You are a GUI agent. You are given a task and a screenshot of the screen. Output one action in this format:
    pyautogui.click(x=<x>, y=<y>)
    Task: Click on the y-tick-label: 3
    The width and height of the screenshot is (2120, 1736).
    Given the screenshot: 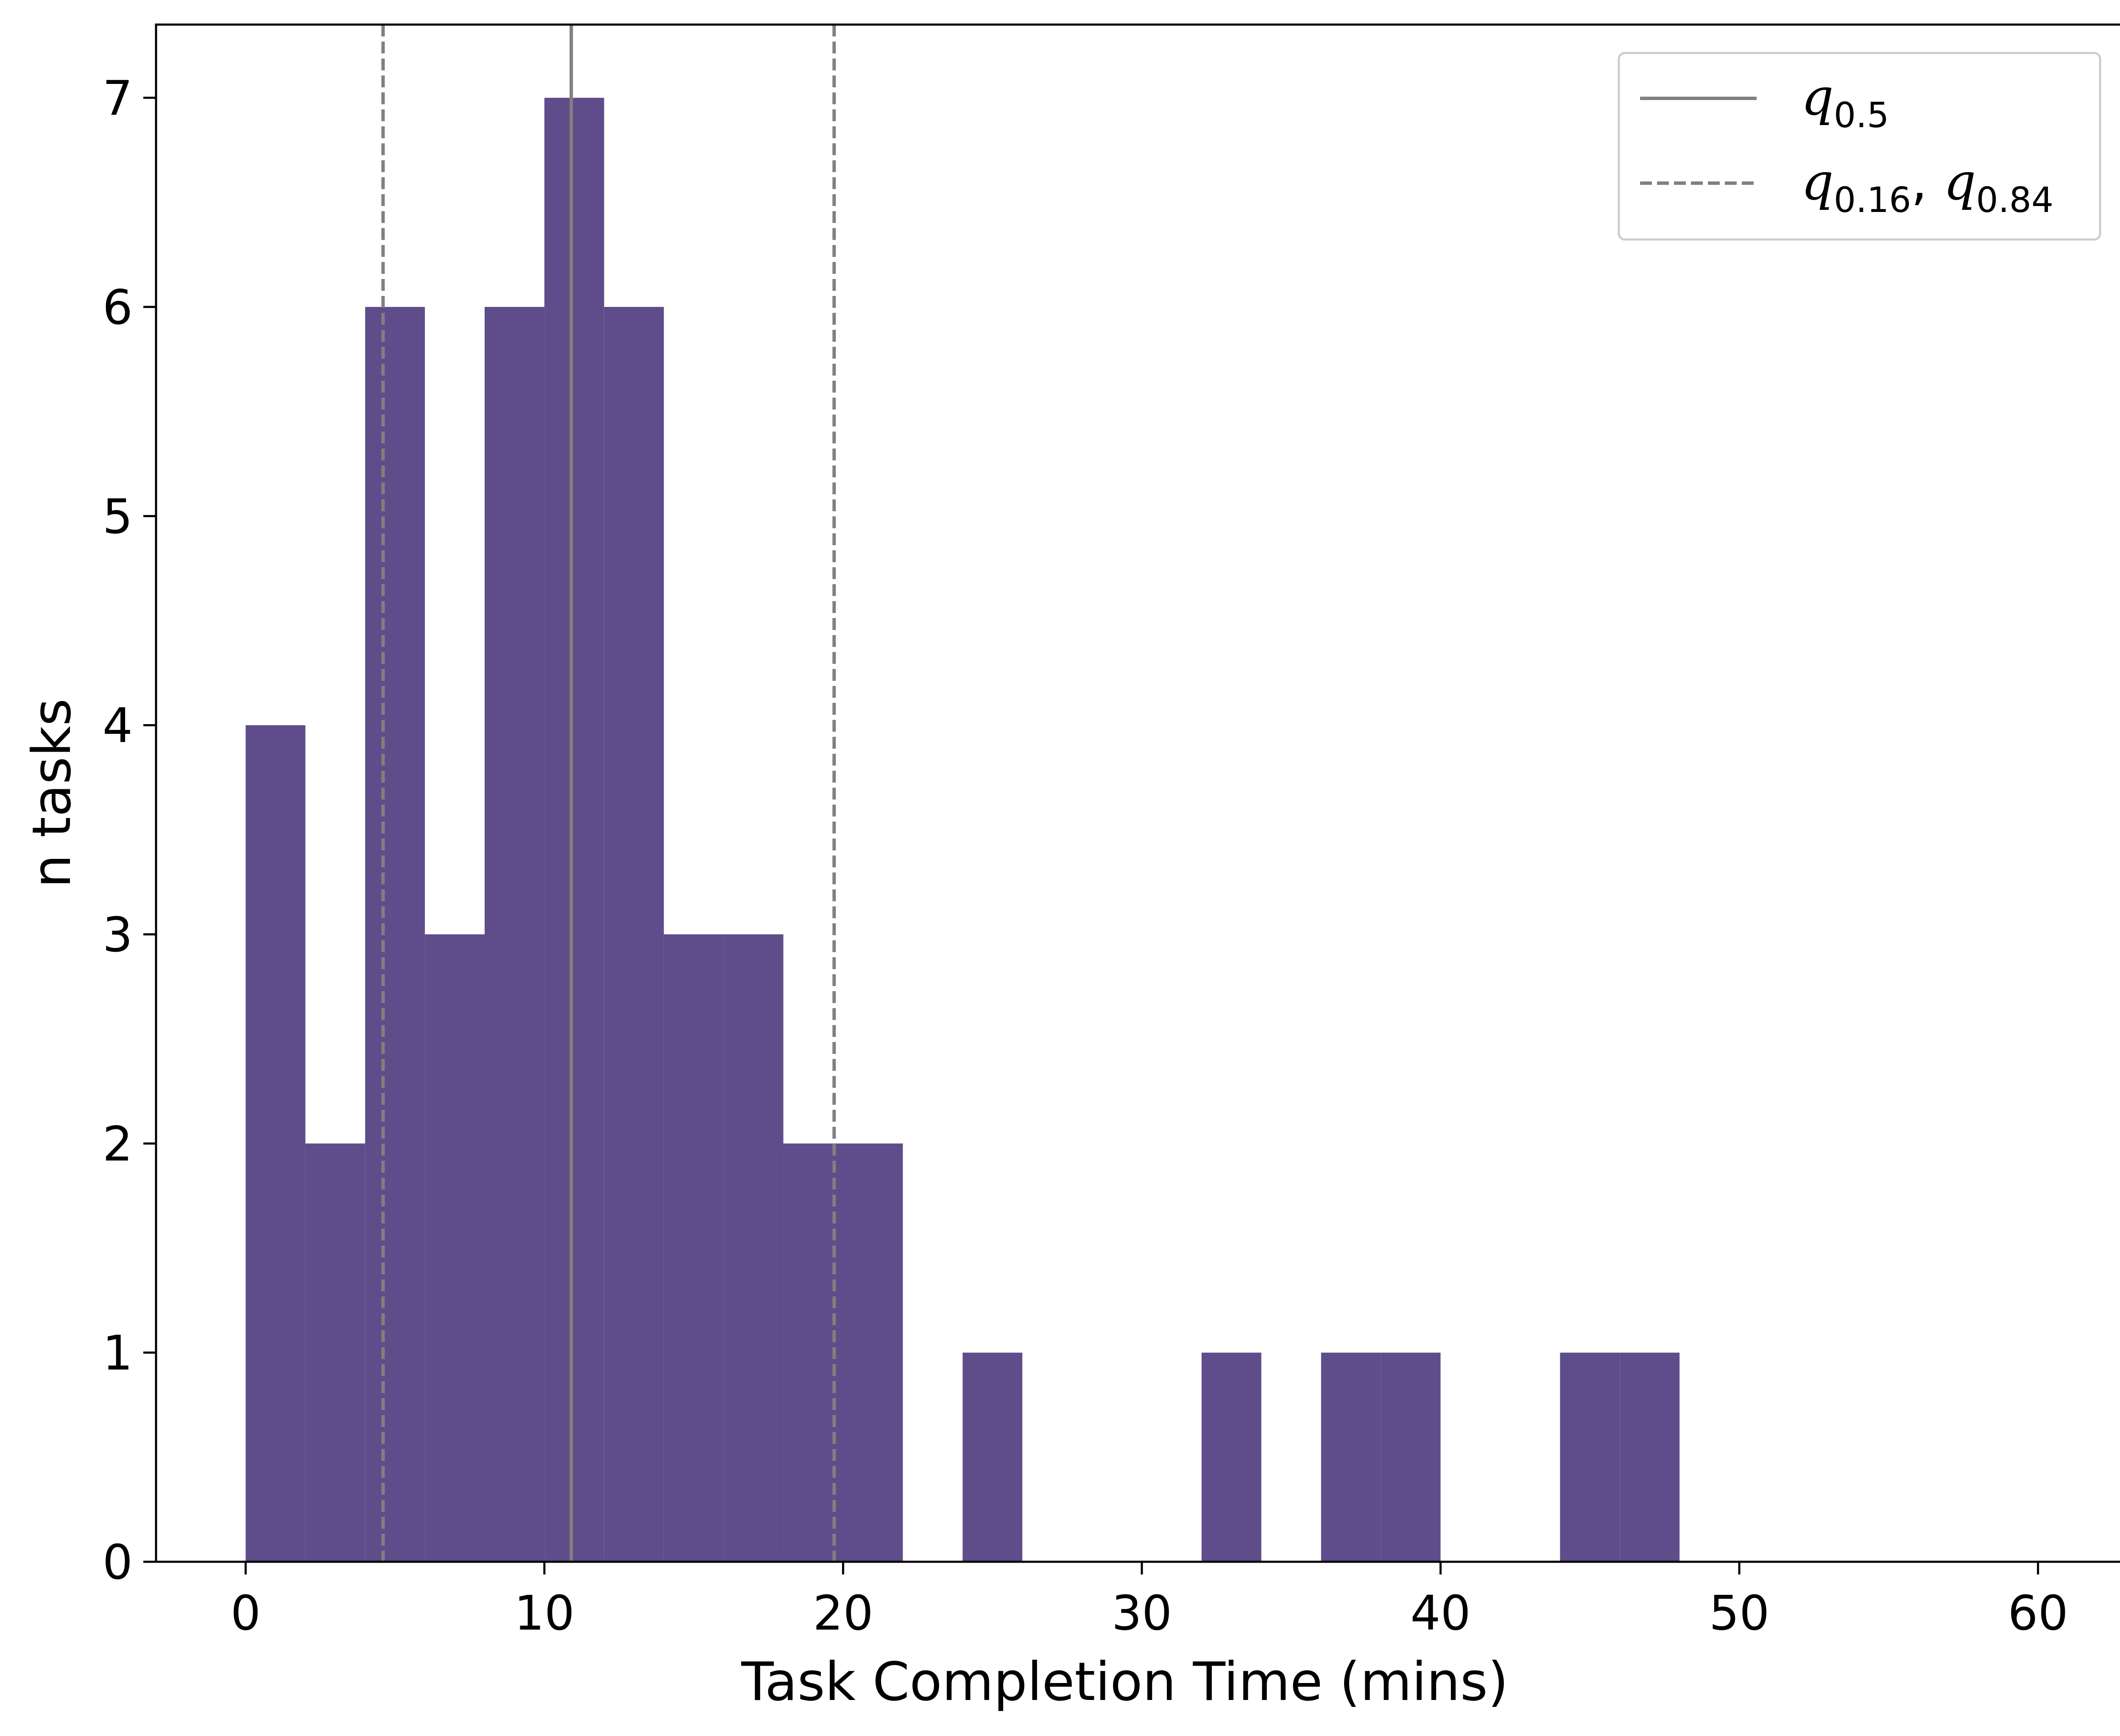 What is the action you would take?
    pyautogui.click(x=118, y=935)
    